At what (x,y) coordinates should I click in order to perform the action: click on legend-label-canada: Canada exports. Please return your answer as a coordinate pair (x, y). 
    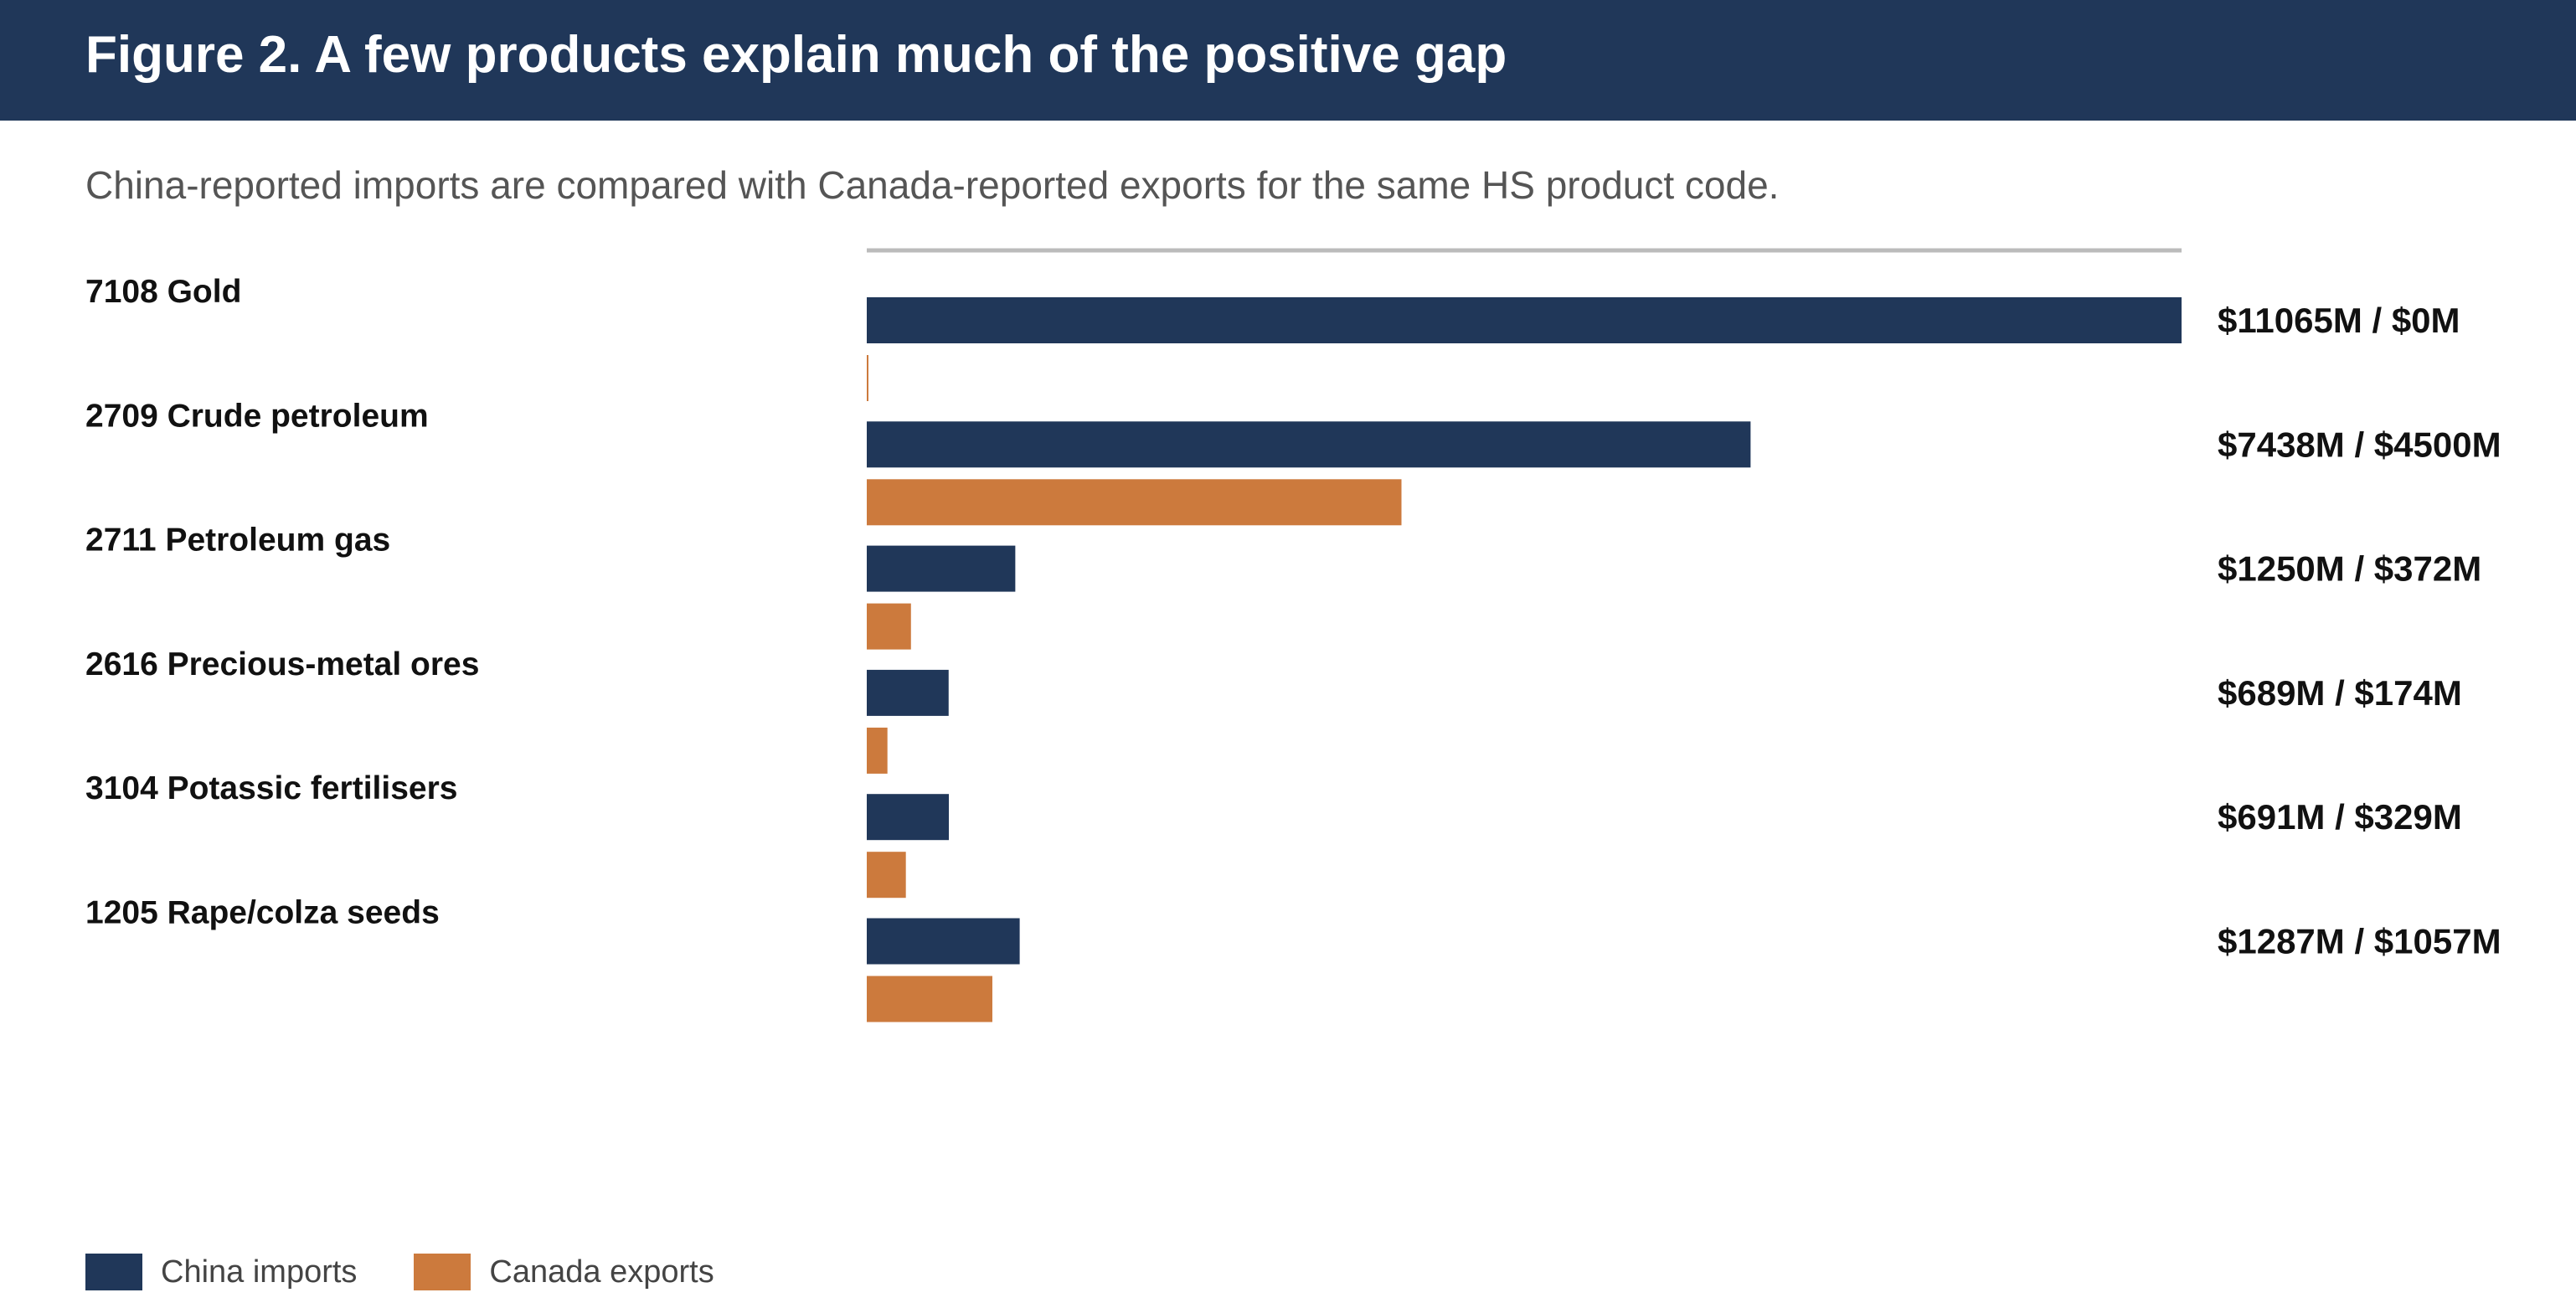
    Looking at the image, I should click on (601, 1272).